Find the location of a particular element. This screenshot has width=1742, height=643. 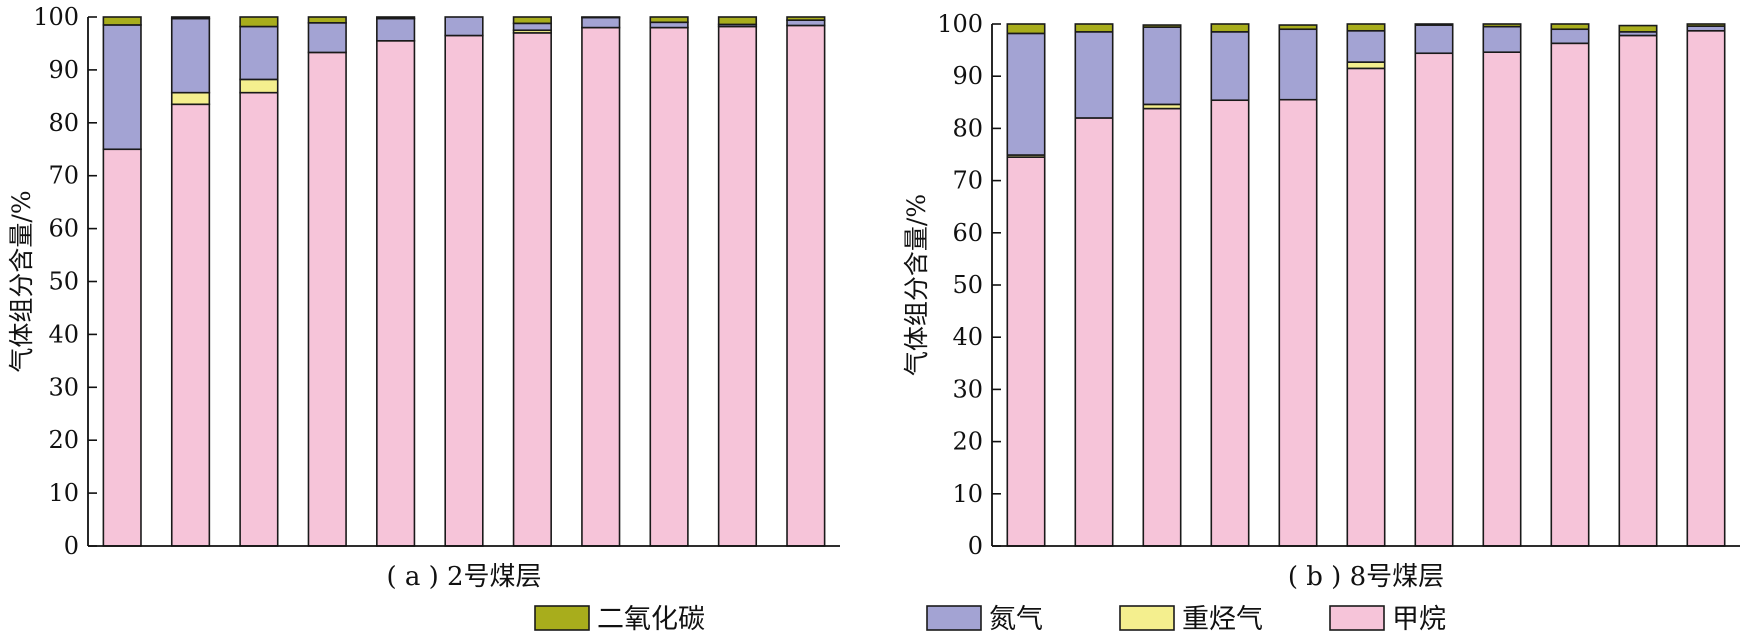

panel-caption: ( a ) 2号煤层 is located at coordinates (463, 577).